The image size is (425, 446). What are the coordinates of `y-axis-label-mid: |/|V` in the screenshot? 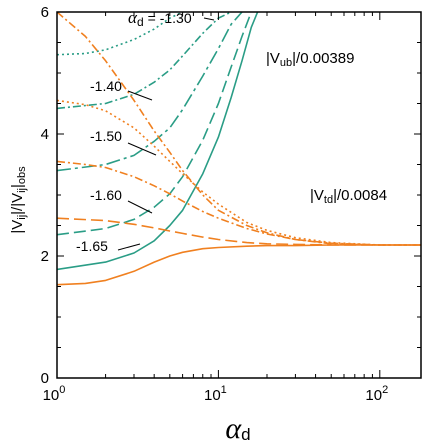 It's located at (17, 204).